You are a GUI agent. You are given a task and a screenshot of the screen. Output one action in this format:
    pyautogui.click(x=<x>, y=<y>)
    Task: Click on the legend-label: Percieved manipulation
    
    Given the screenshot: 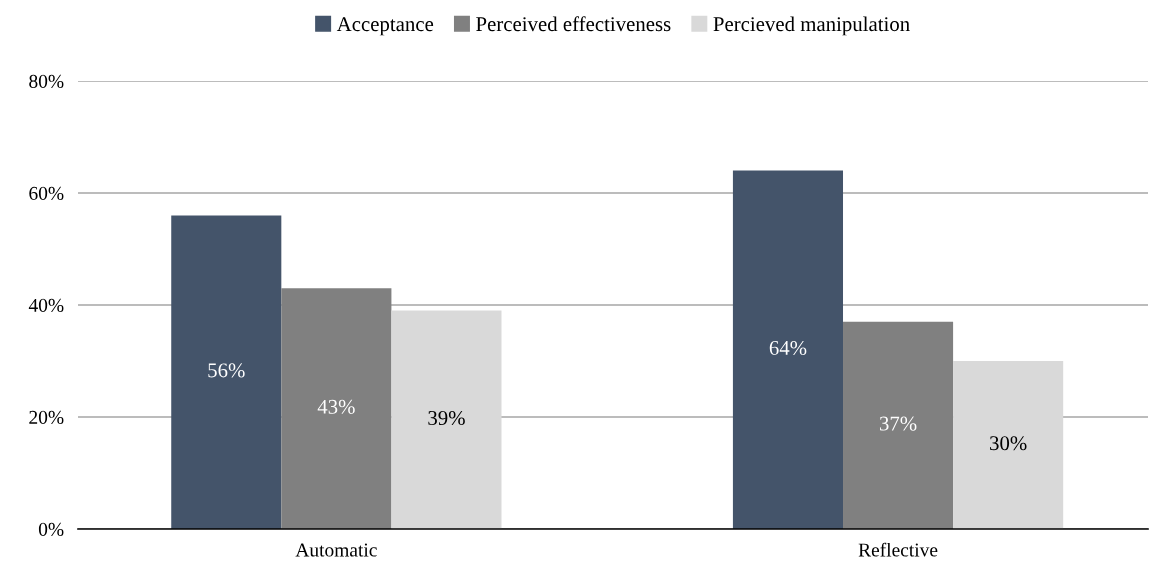 What is the action you would take?
    pyautogui.click(x=811, y=26)
    